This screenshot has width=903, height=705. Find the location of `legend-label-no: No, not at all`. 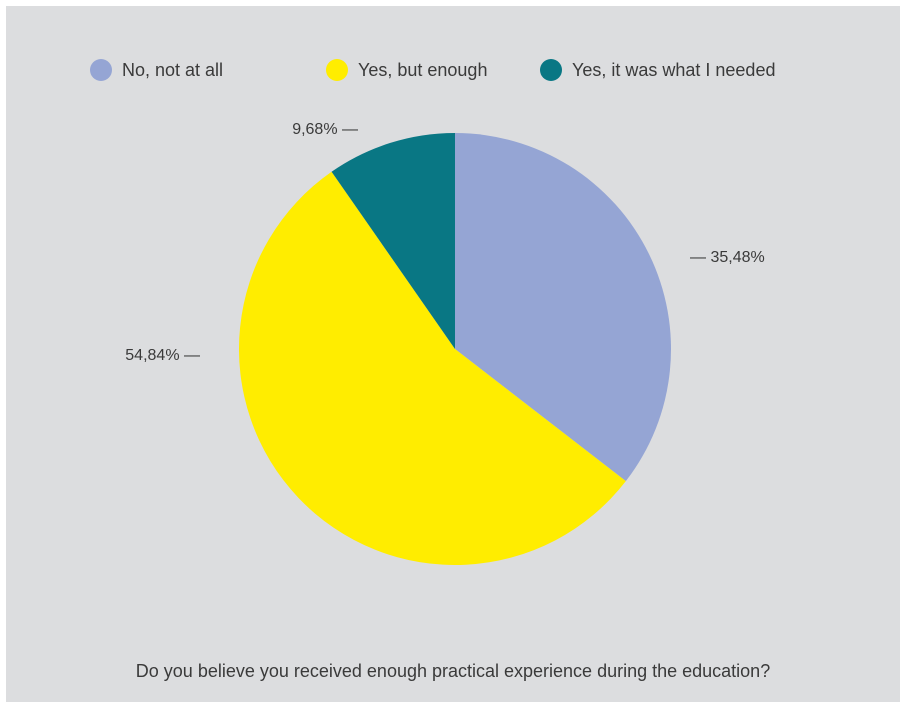

legend-label-no: No, not at all is located at coordinates (173, 69).